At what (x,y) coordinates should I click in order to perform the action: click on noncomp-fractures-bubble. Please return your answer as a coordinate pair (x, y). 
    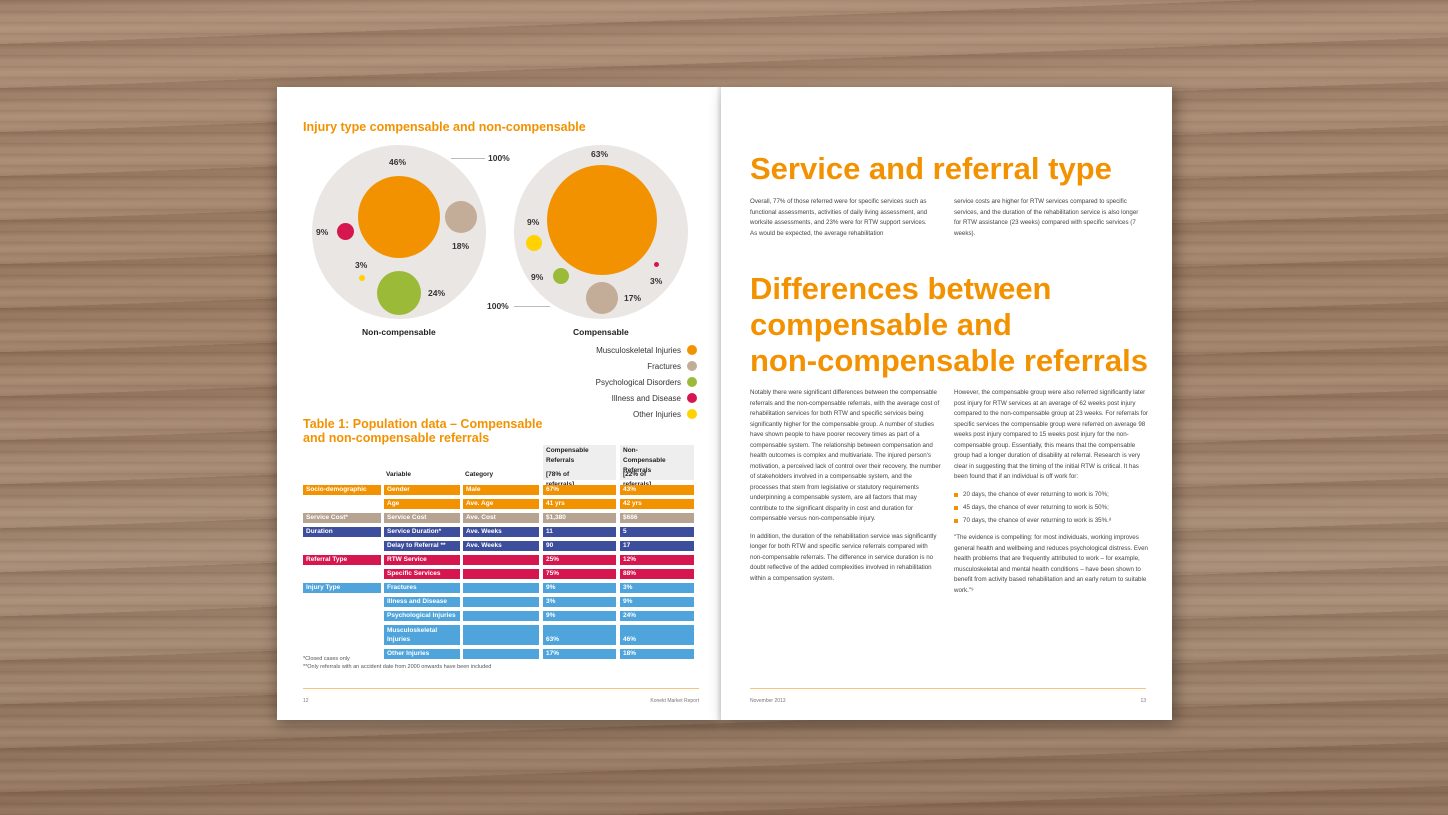
    Looking at the image, I should click on (461, 217).